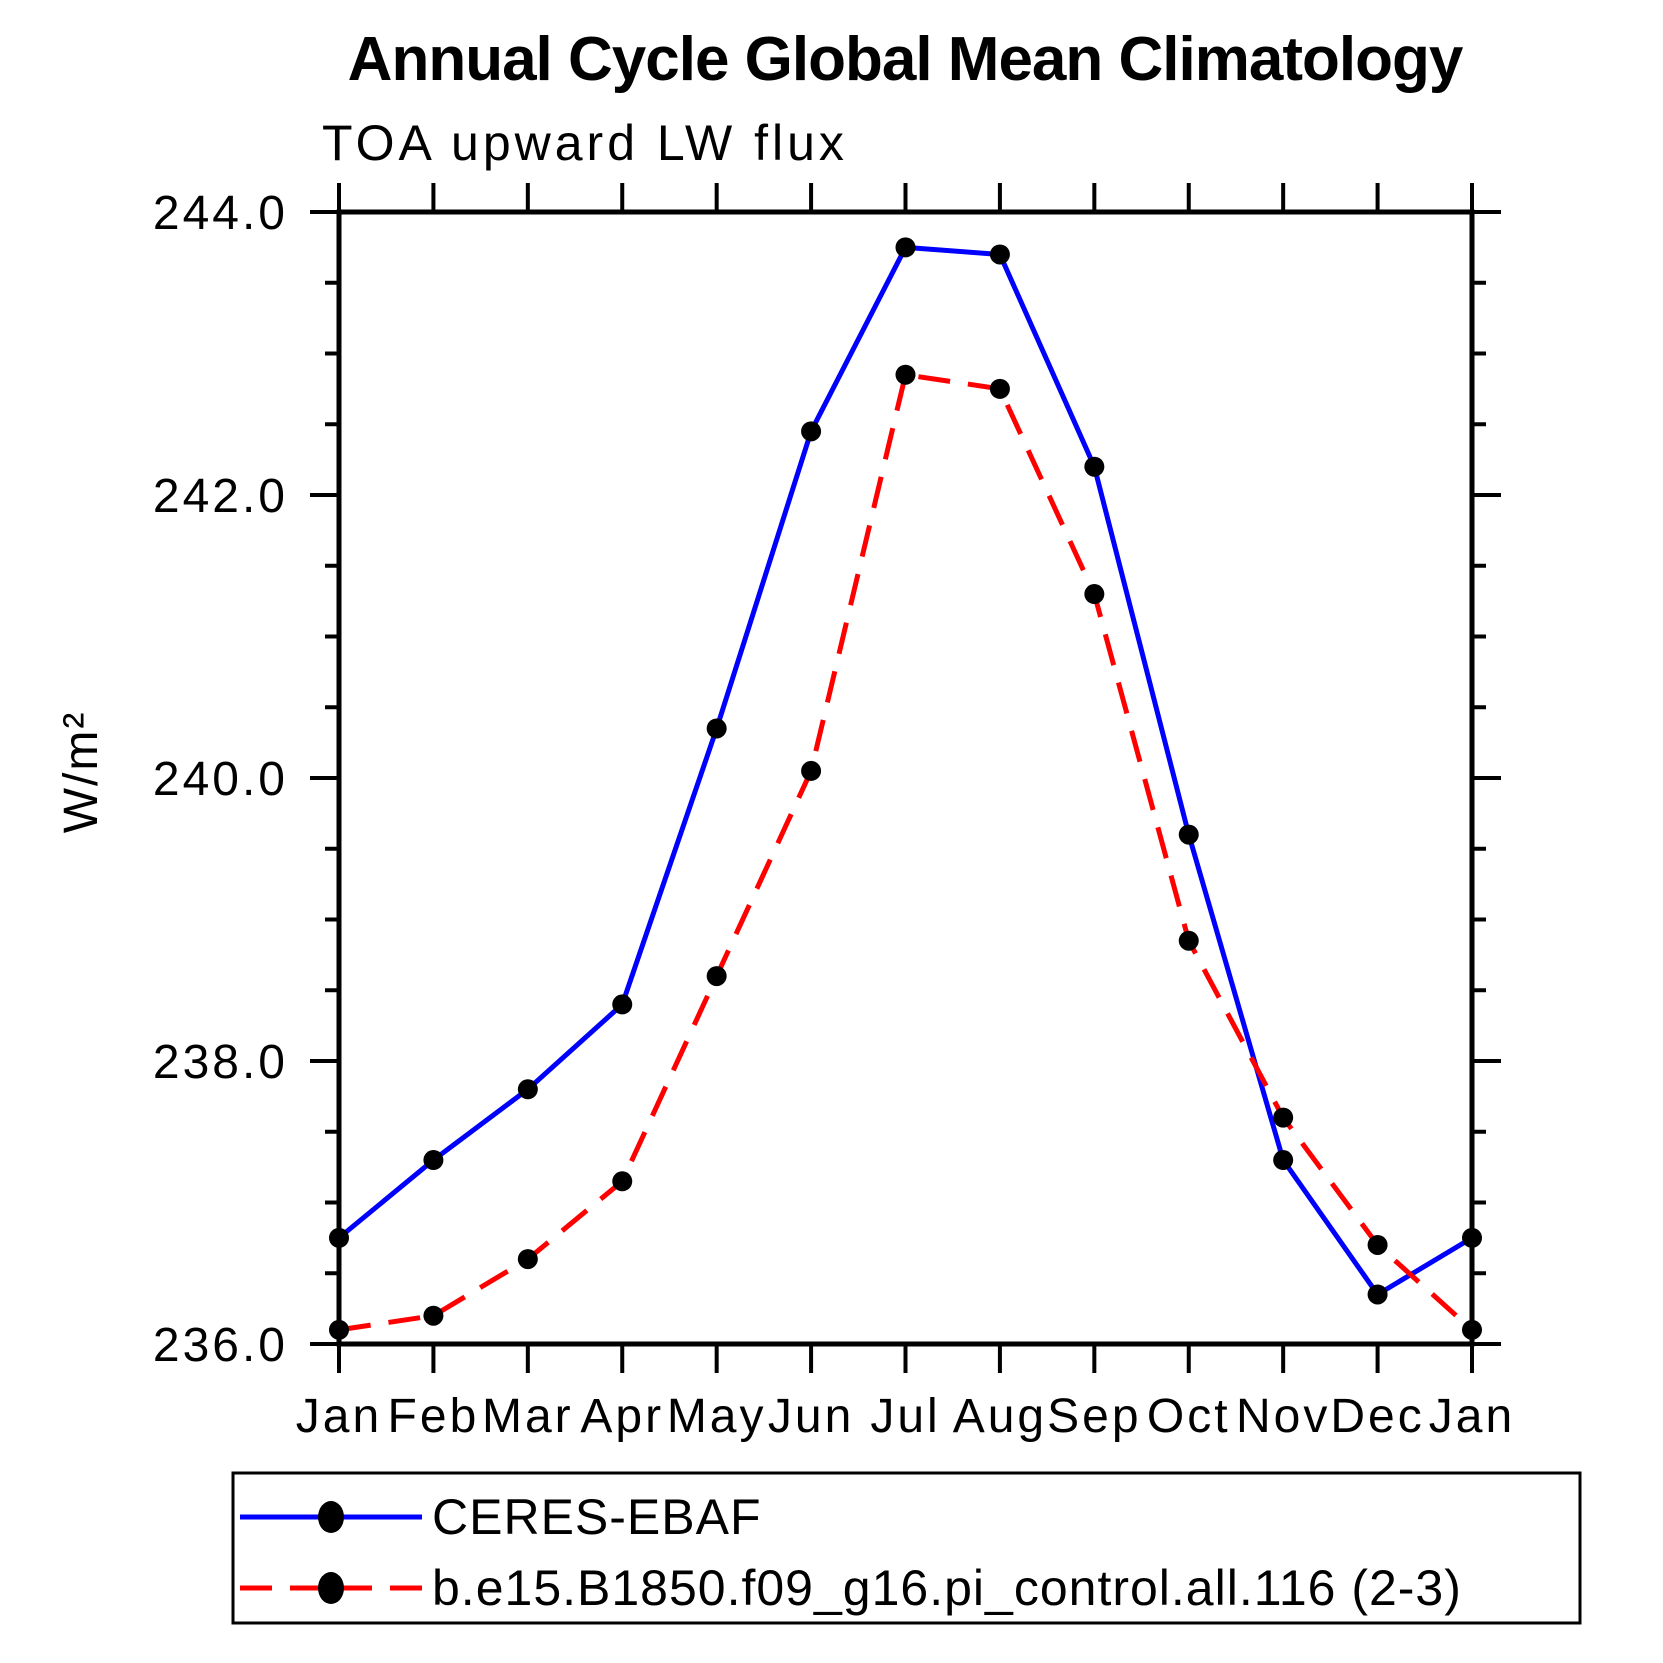  Describe the element at coordinates (434, 1416) in the screenshot. I see `x-tick-label: Feb` at that location.